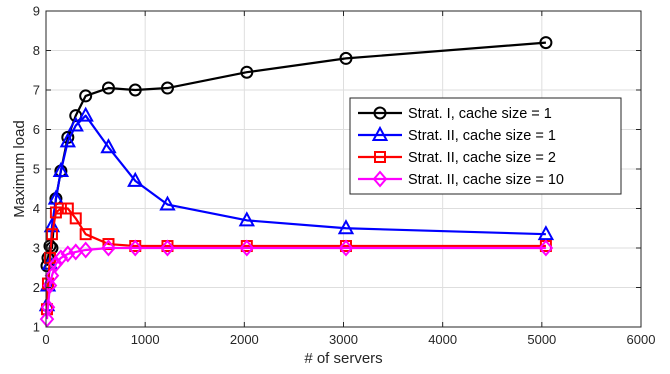 The image size is (670, 374). I want to click on x-tick-label: 4000, so click(442, 339).